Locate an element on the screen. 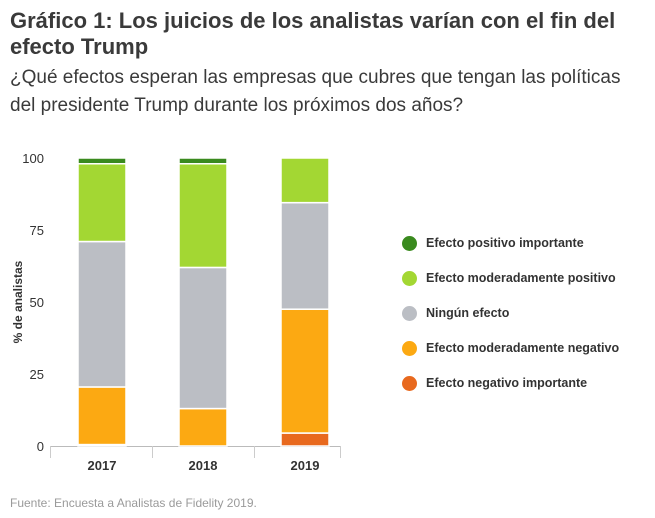 This screenshot has height=518, width=655. y-tick-label: 25 is located at coordinates (37, 374).